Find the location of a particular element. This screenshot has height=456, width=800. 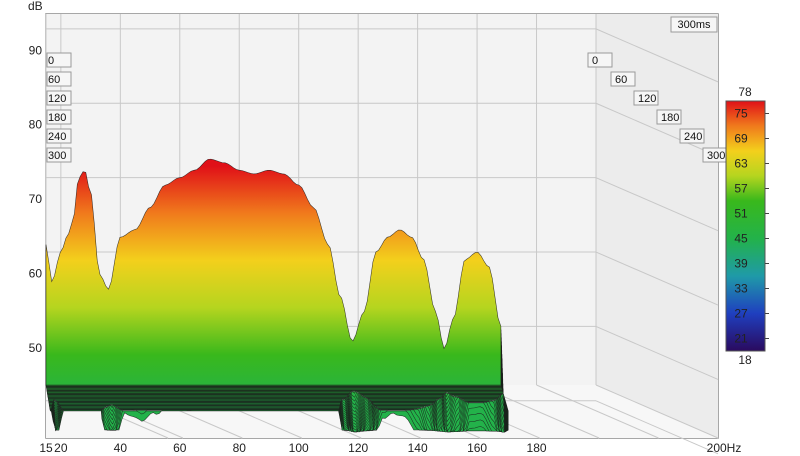

time-tick-left: 120 is located at coordinates (59, 98).